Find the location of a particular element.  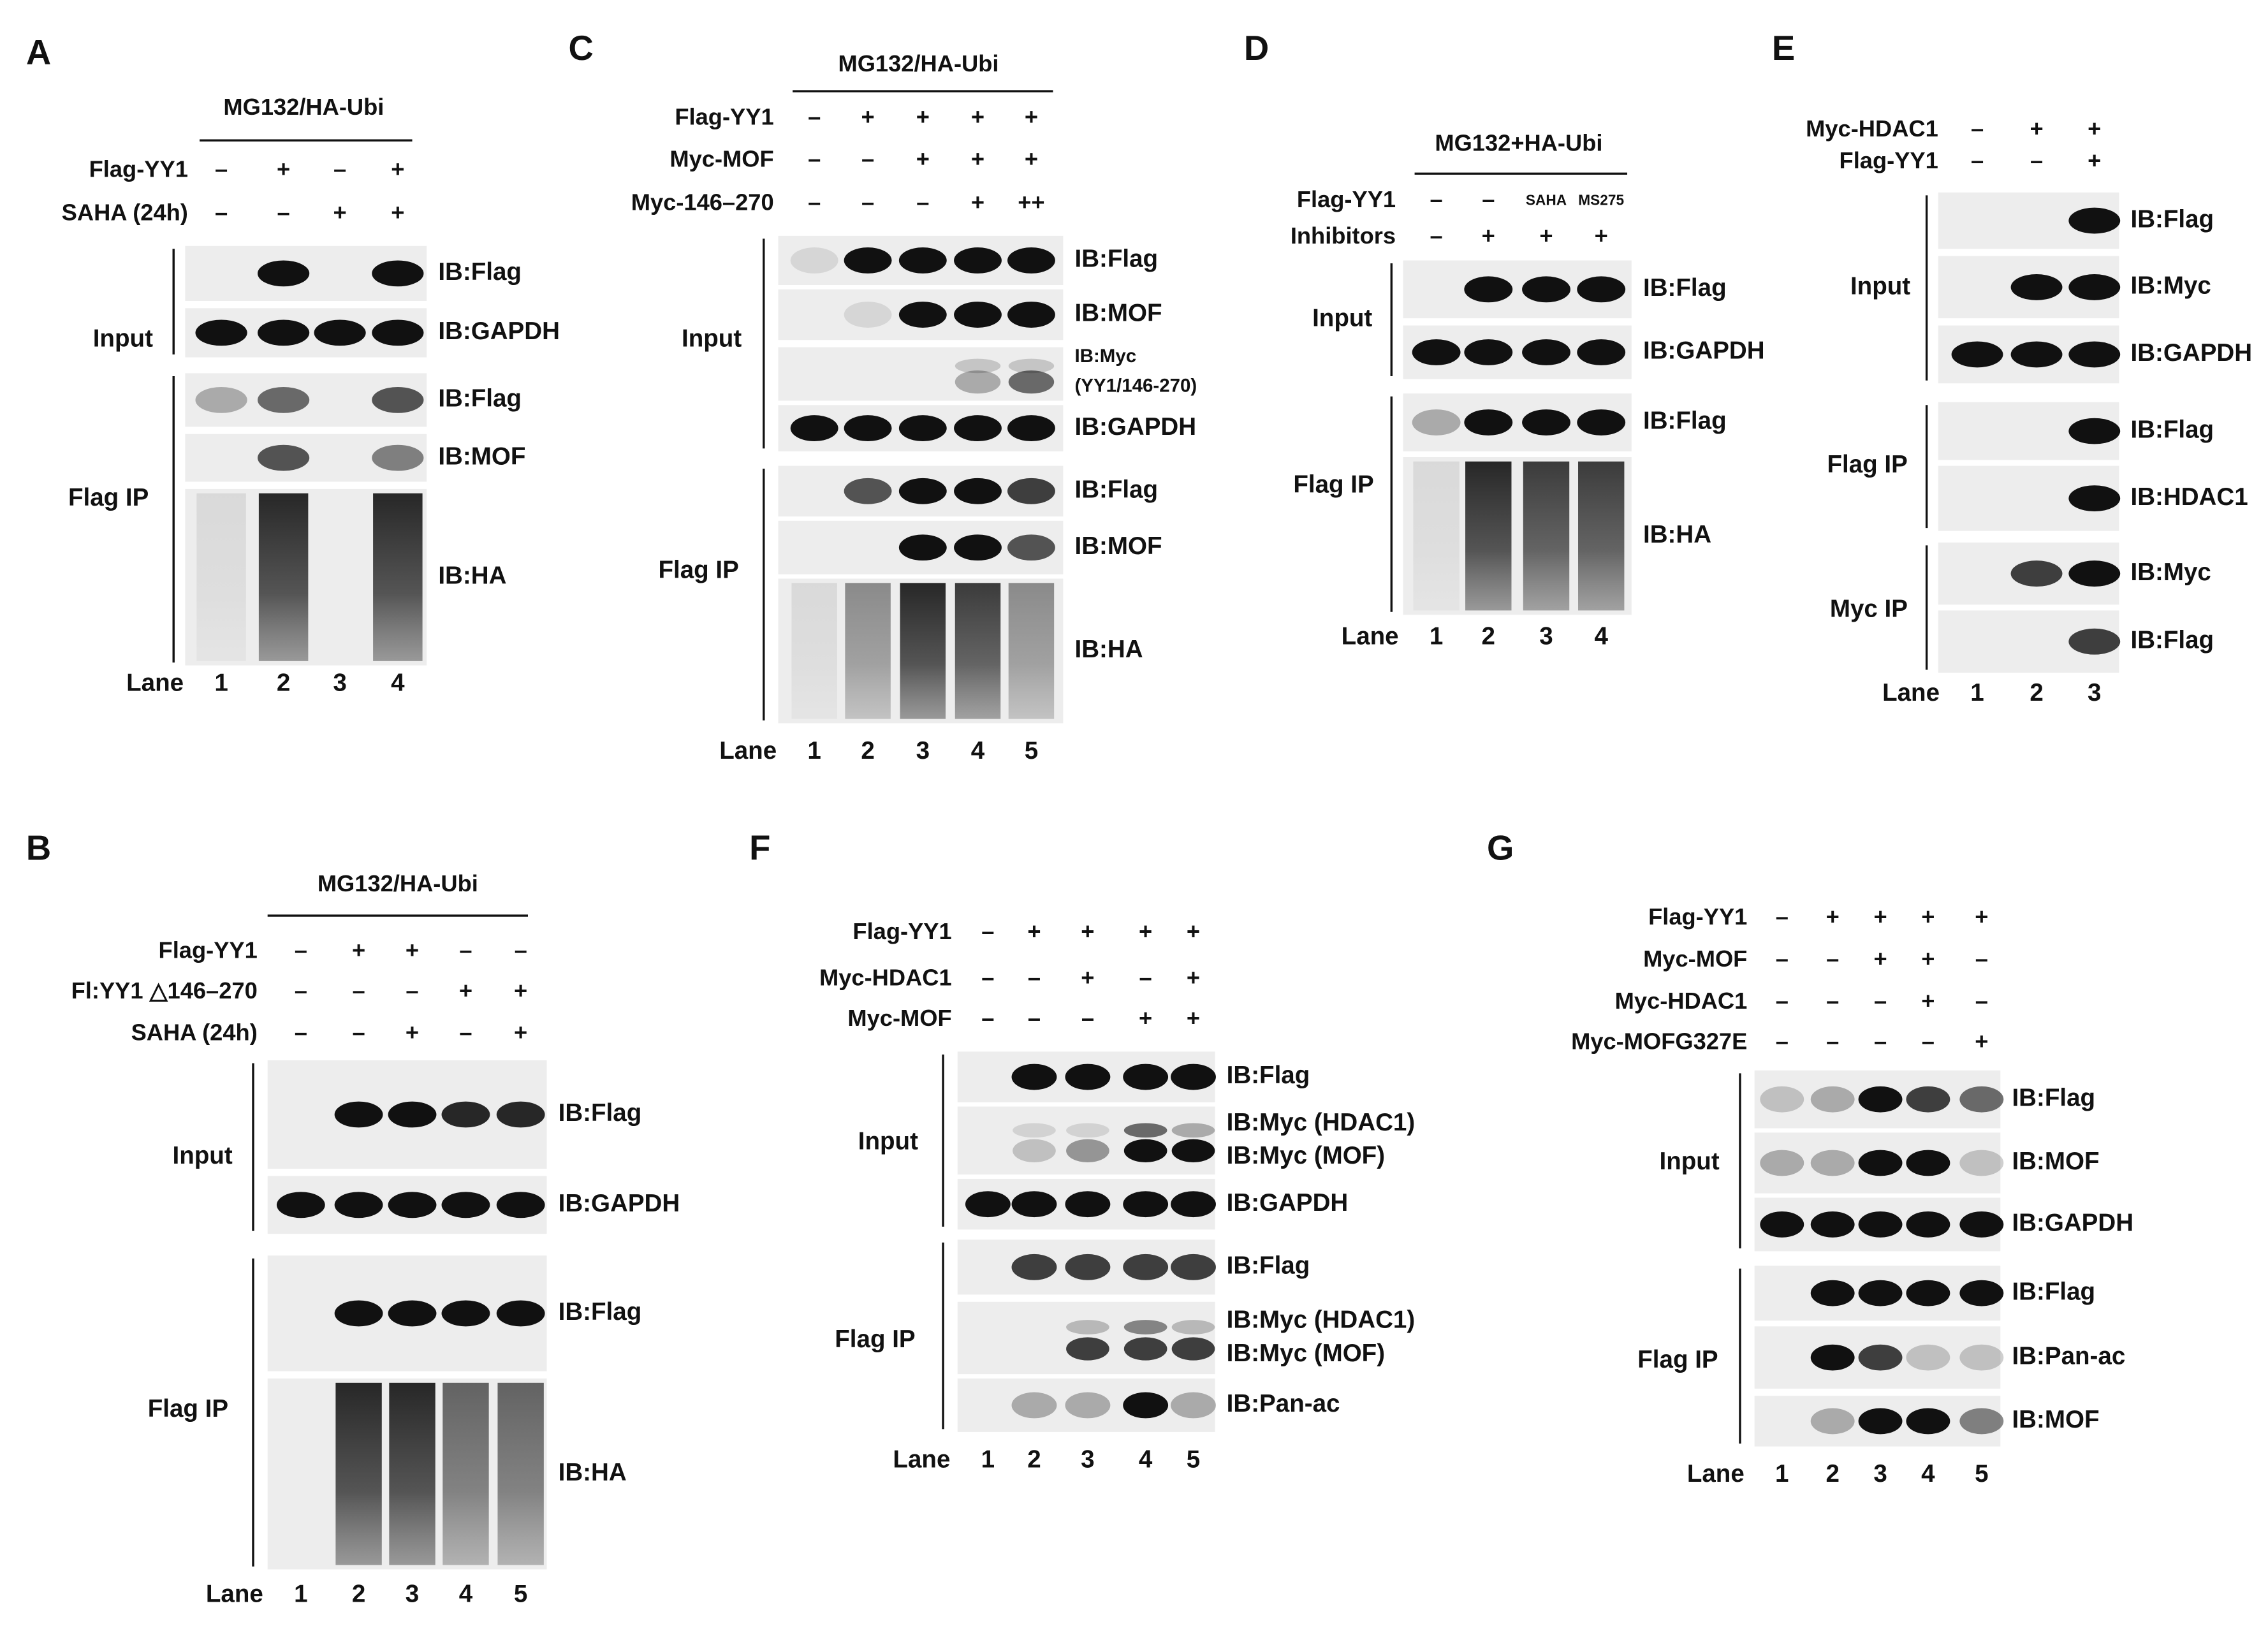

panel-letter: G is located at coordinates (1500, 848).